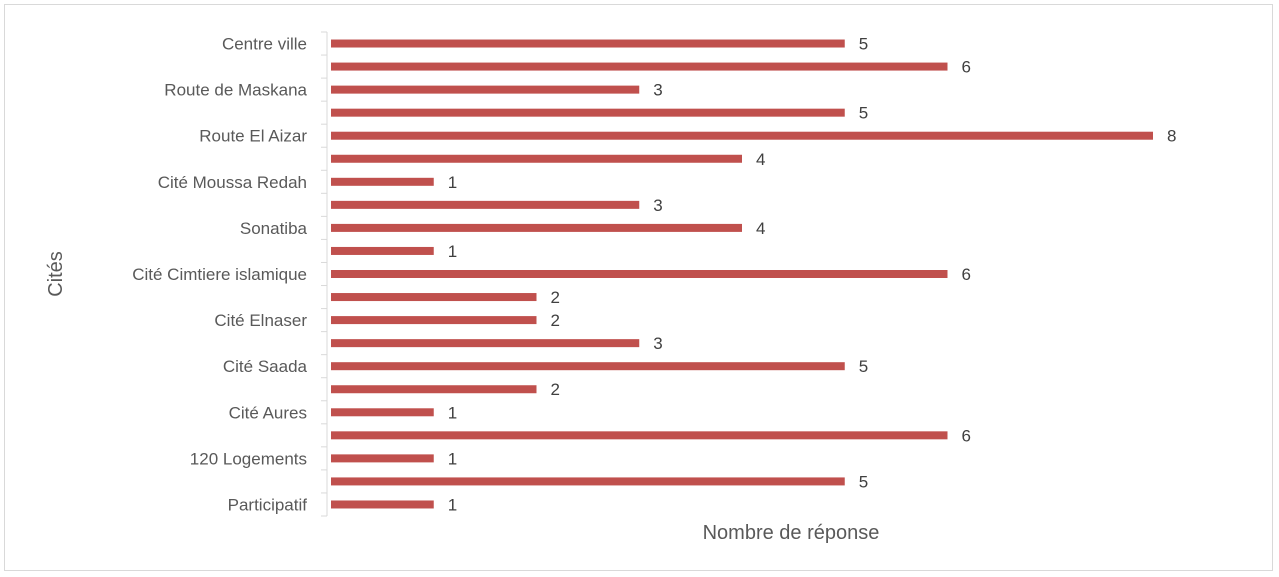 The height and width of the screenshot is (577, 1279). Describe the element at coordinates (248, 458) in the screenshot. I see `category-label: 120 Logements` at that location.